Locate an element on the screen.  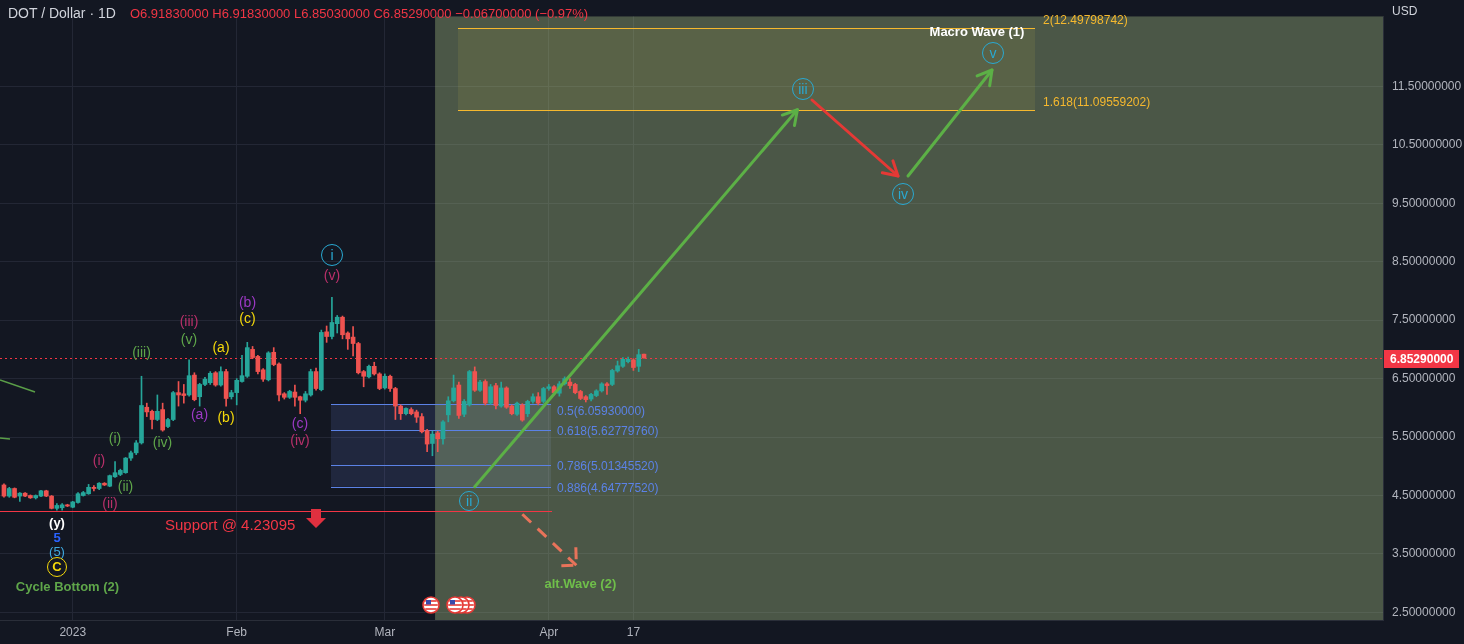
y-tick-label: 8.50000000 is located at coordinates (1424, 261).